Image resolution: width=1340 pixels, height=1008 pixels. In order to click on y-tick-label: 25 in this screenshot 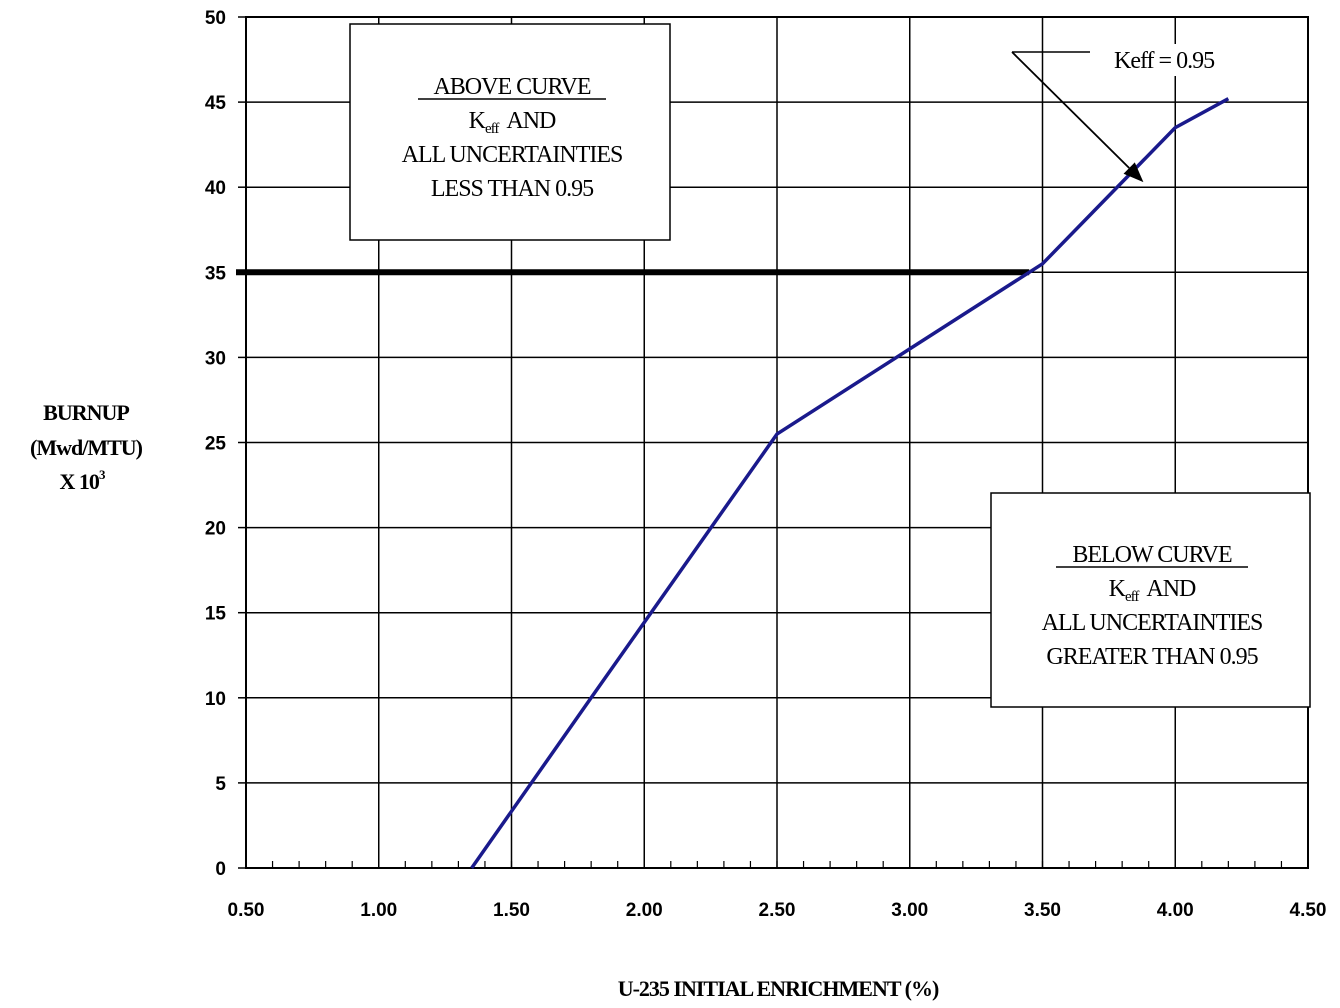, I will do `click(216, 444)`.